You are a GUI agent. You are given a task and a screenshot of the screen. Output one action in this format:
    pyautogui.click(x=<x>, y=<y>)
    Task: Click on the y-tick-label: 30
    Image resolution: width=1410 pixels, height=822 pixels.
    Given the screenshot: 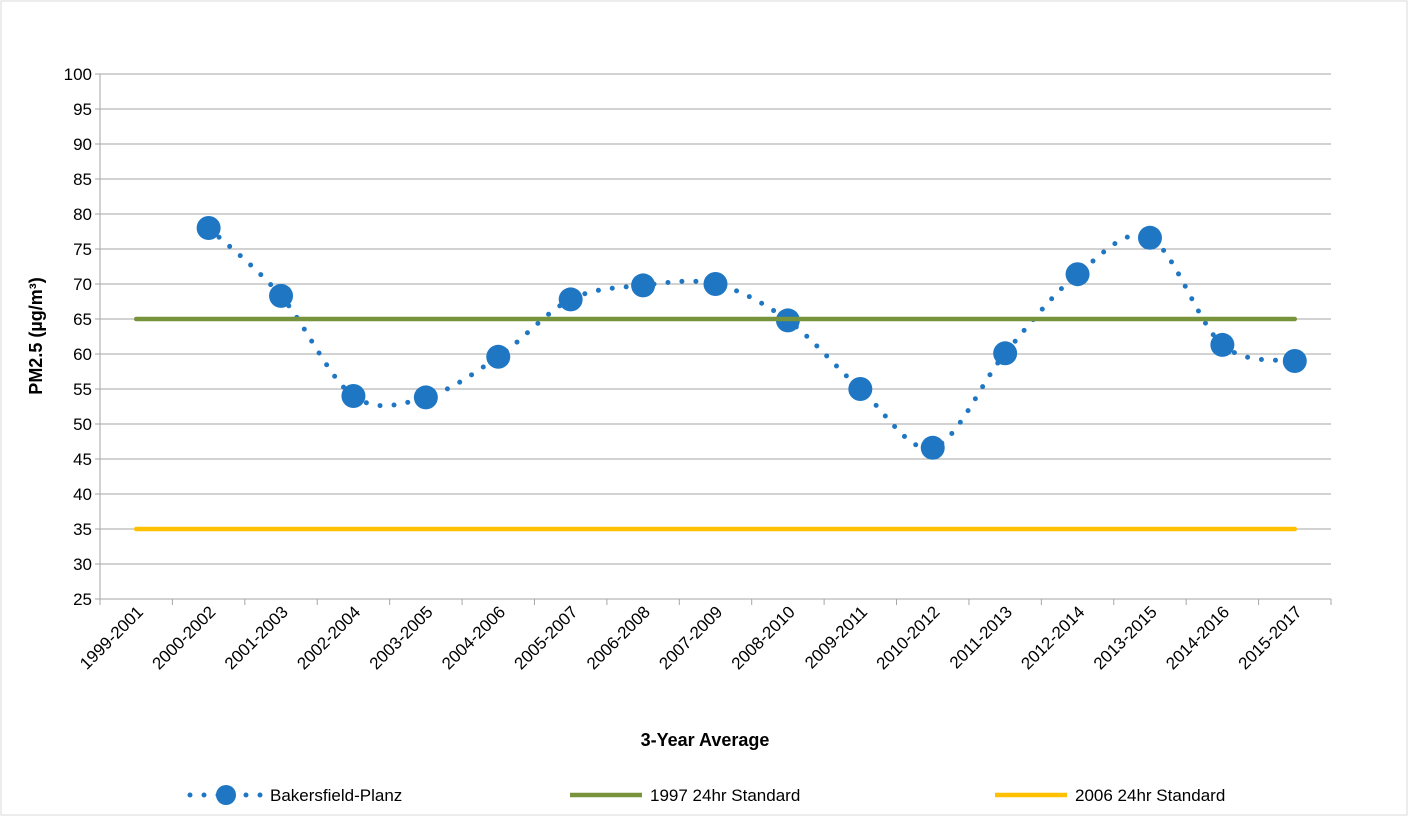 What is the action you would take?
    pyautogui.click(x=82, y=564)
    